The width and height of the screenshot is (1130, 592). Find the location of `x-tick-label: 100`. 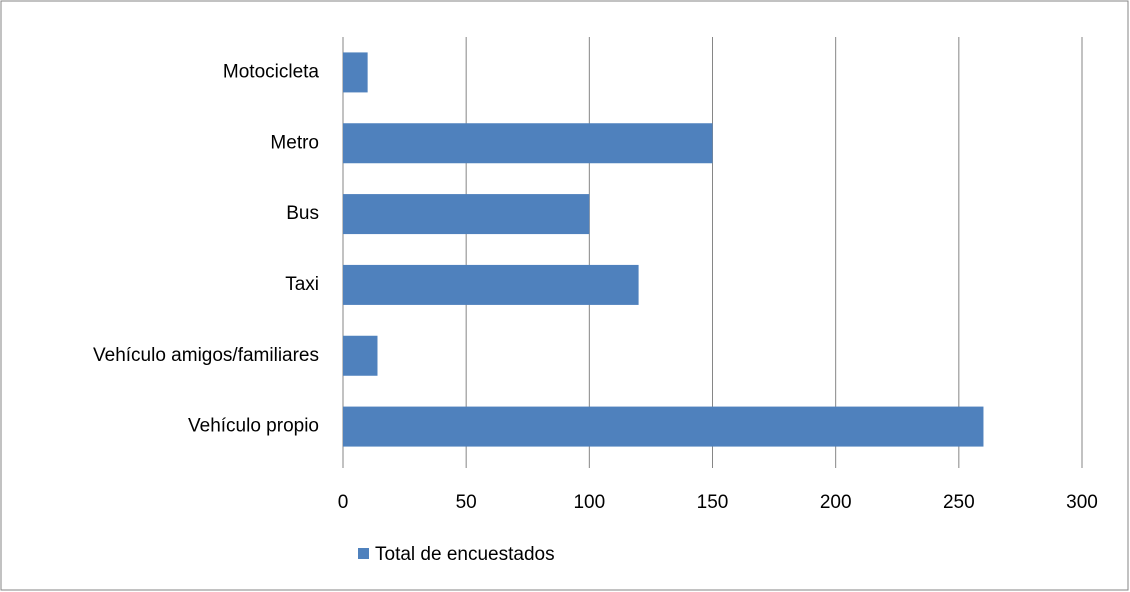

x-tick-label: 100 is located at coordinates (589, 502).